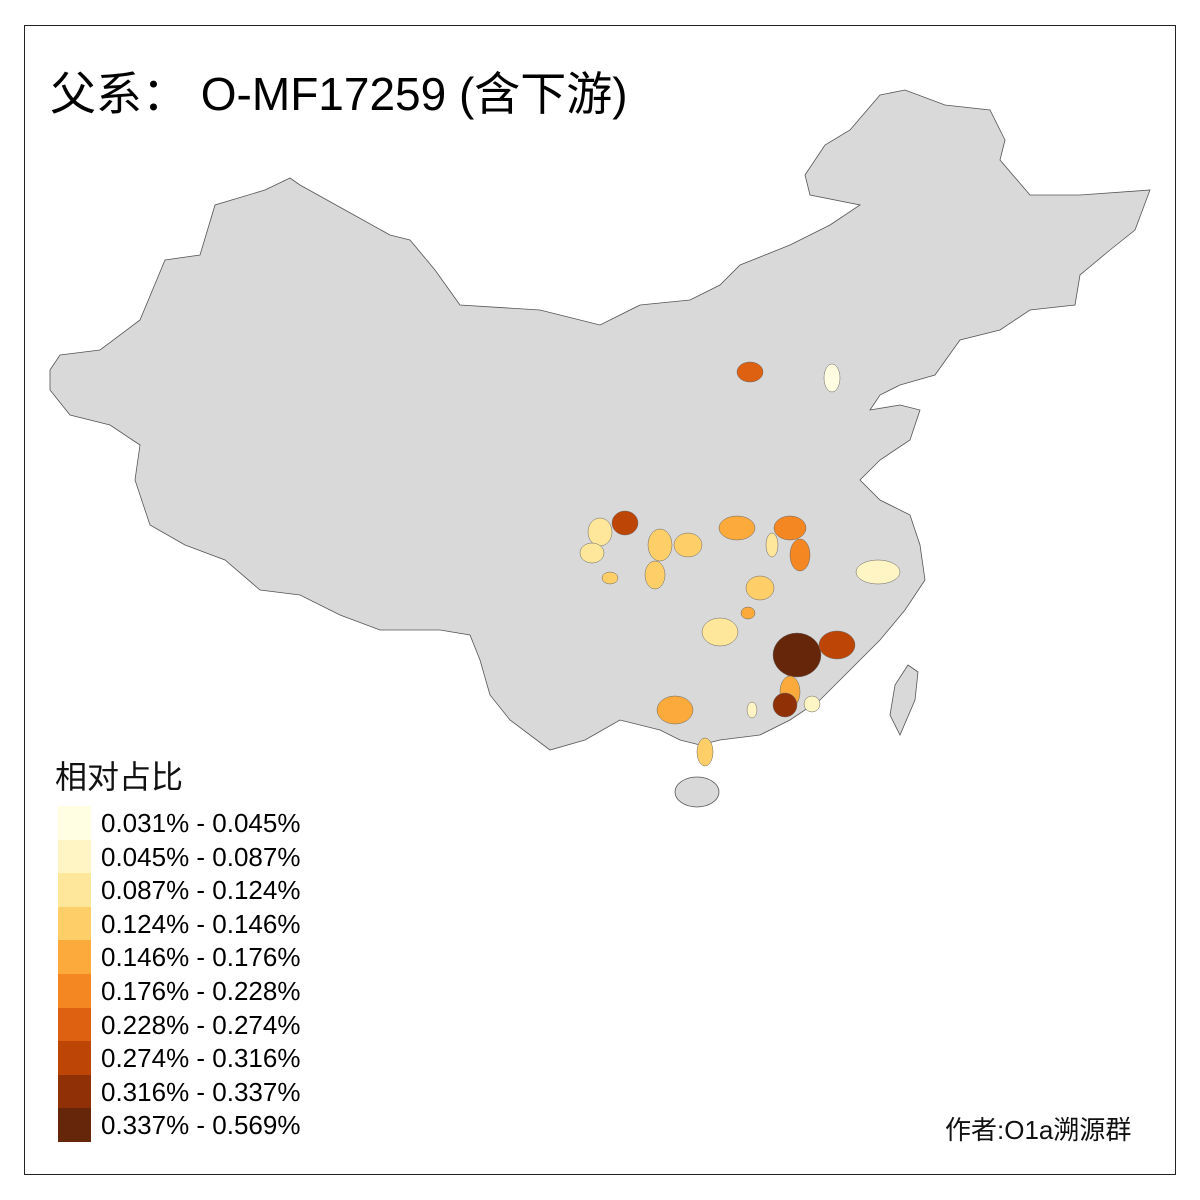 This screenshot has width=1200, height=1200. Describe the element at coordinates (201, 1058) in the screenshot. I see `legend-label: 0.274% - 0.316%` at that location.